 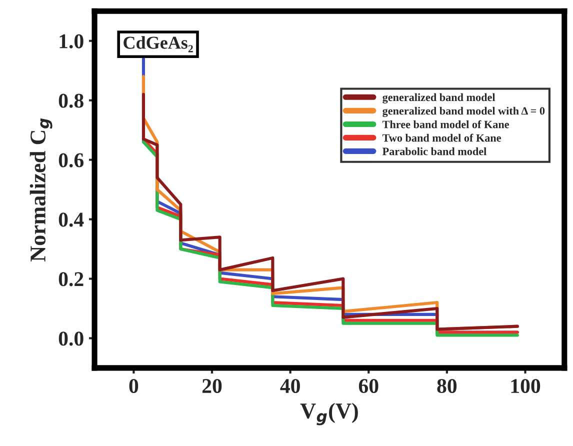 What do you see at coordinates (41, 190) in the screenshot?
I see `y-axis-title: Normalized C$_{g}$` at bounding box center [41, 190].